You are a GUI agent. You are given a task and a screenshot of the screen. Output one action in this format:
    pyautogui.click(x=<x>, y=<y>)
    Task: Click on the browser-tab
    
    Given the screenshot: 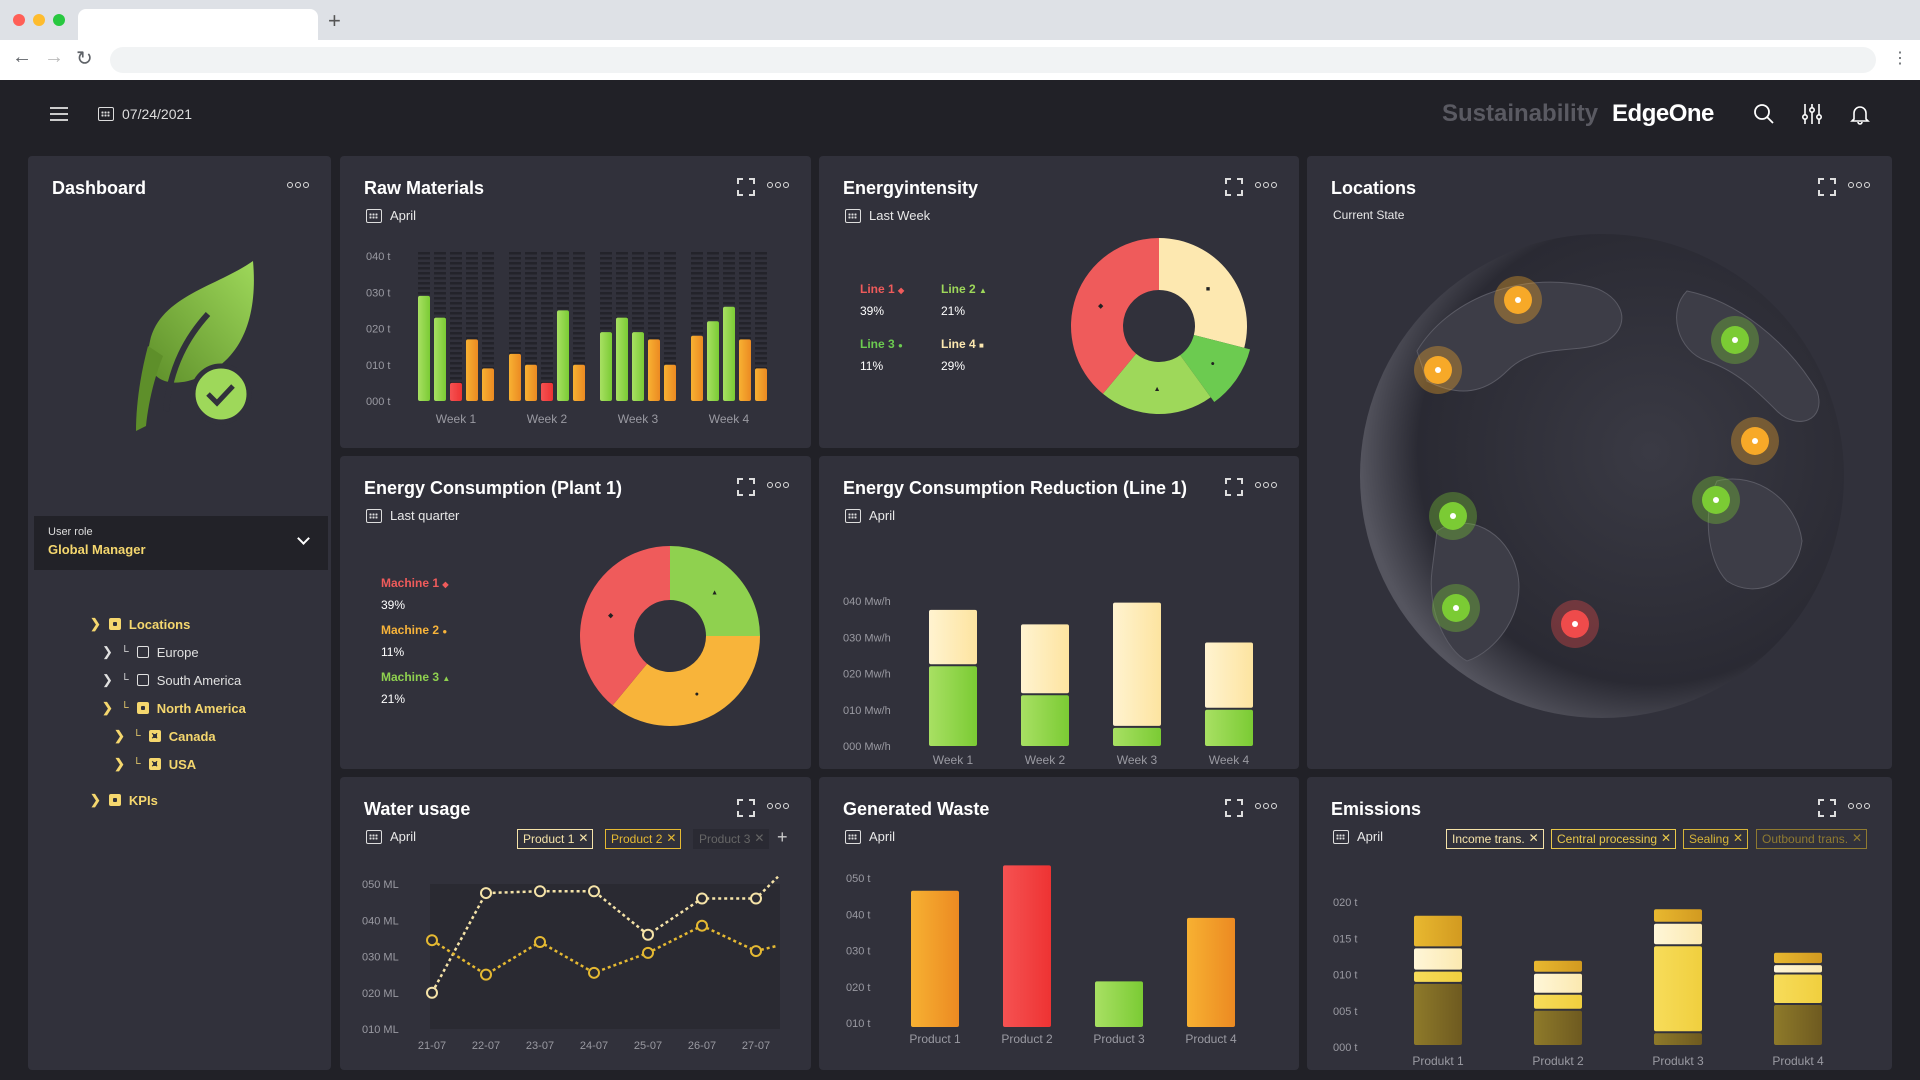 What is the action you would take?
    pyautogui.click(x=198, y=24)
    